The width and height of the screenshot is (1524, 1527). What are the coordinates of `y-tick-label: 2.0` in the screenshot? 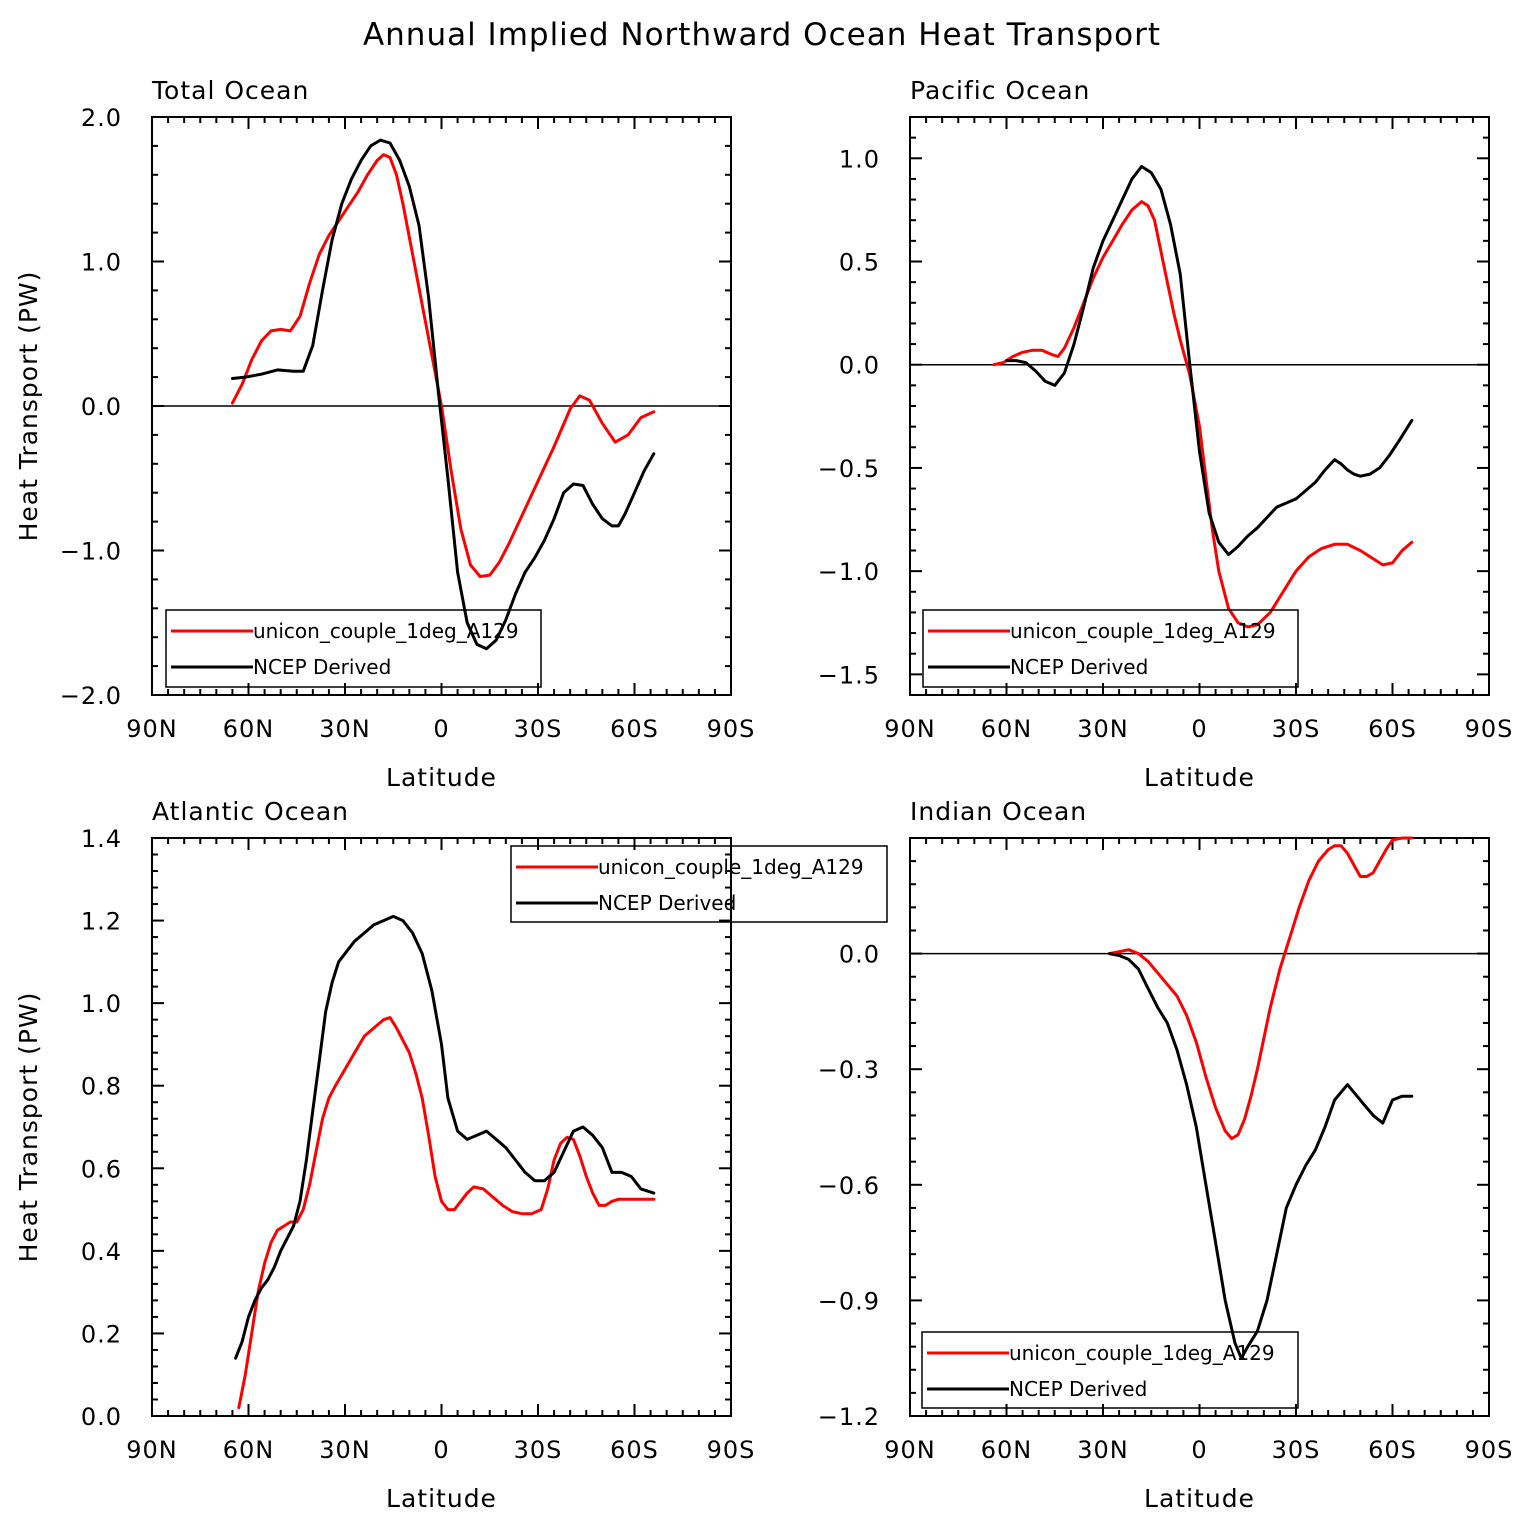 It's located at (101, 118).